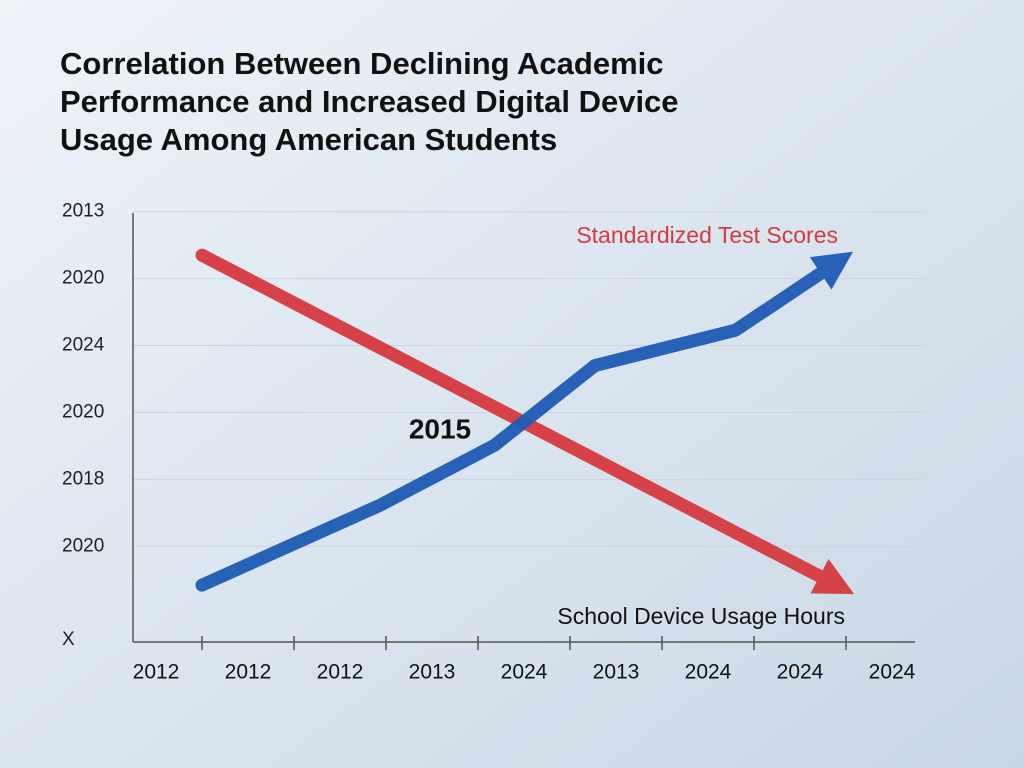  I want to click on y-tick-label: X, so click(68, 639).